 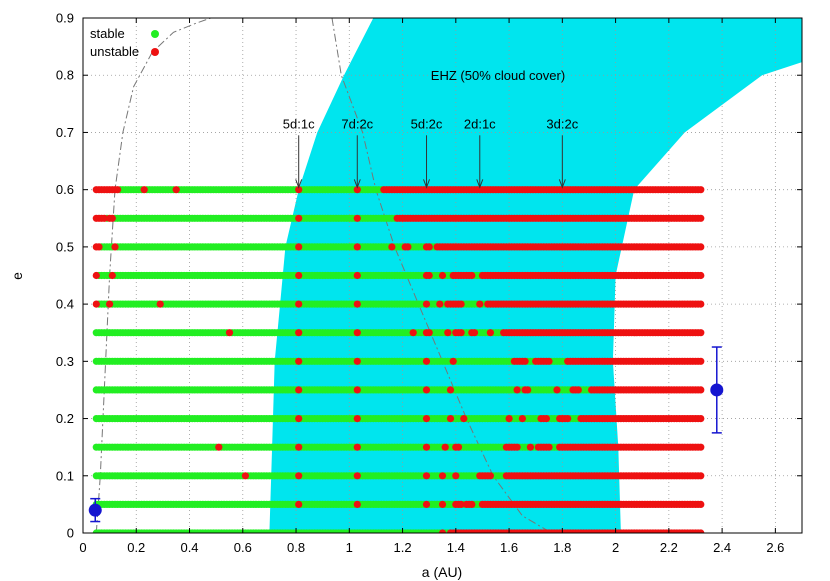 I want to click on y-tick-label: 0.9, so click(x=65, y=18).